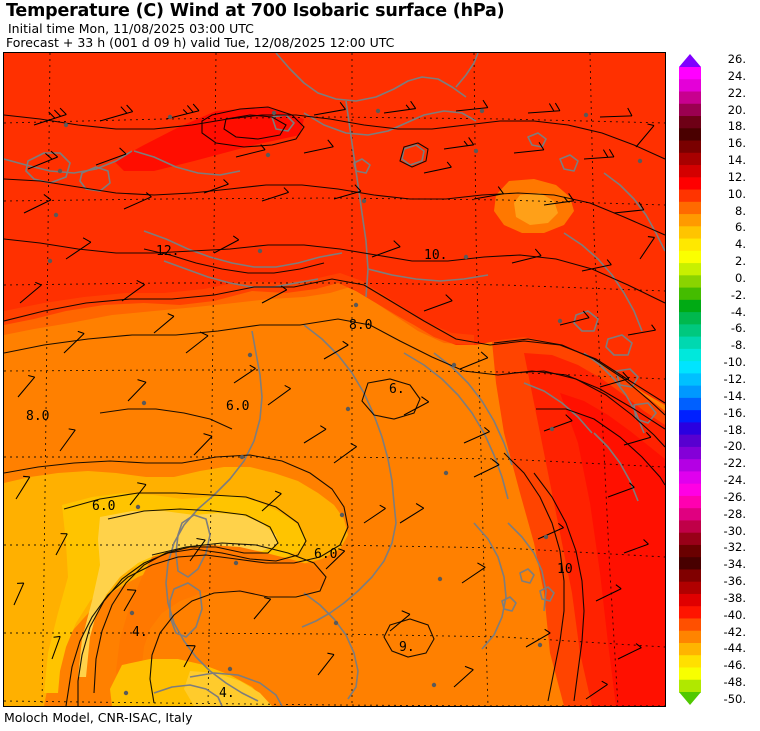  I want to click on colorbar-tick-label: -16., so click(734, 412).